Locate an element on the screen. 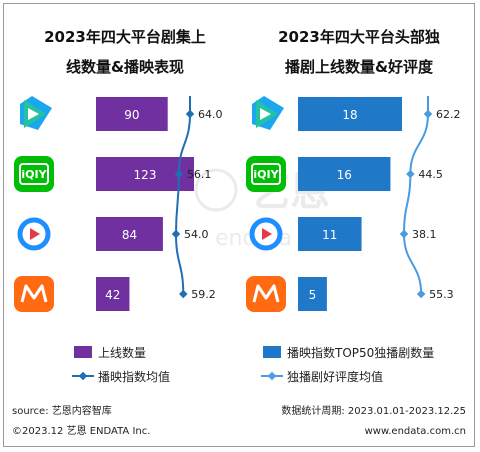 The image size is (480, 452). bar-value-label: 84 is located at coordinates (129, 235).